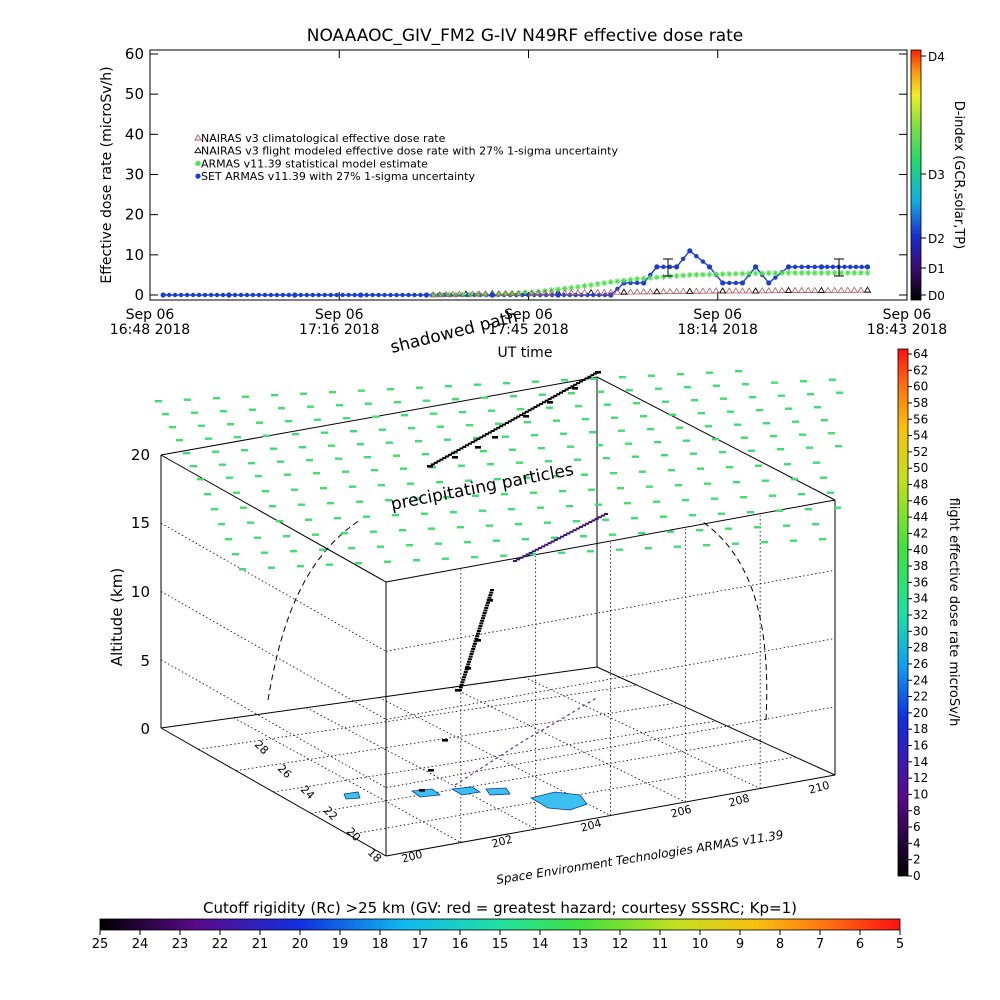  What do you see at coordinates (920, 550) in the screenshot?
I see `flight-dose-tick-label: 40` at bounding box center [920, 550].